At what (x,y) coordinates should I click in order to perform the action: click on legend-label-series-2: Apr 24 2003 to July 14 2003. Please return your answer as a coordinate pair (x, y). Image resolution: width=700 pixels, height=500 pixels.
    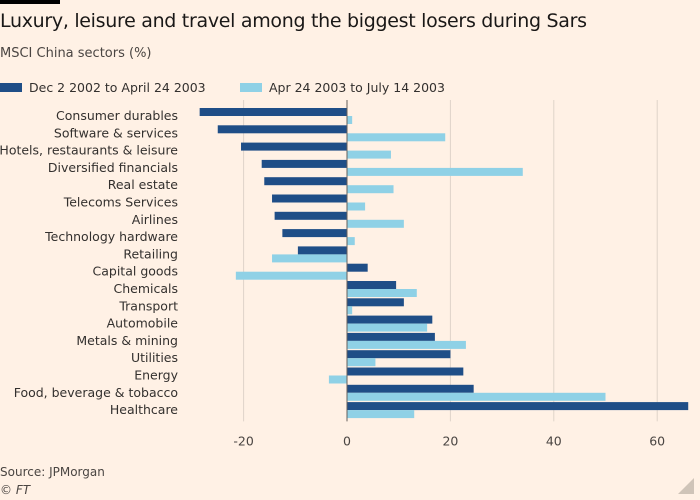
    Looking at the image, I should click on (357, 87).